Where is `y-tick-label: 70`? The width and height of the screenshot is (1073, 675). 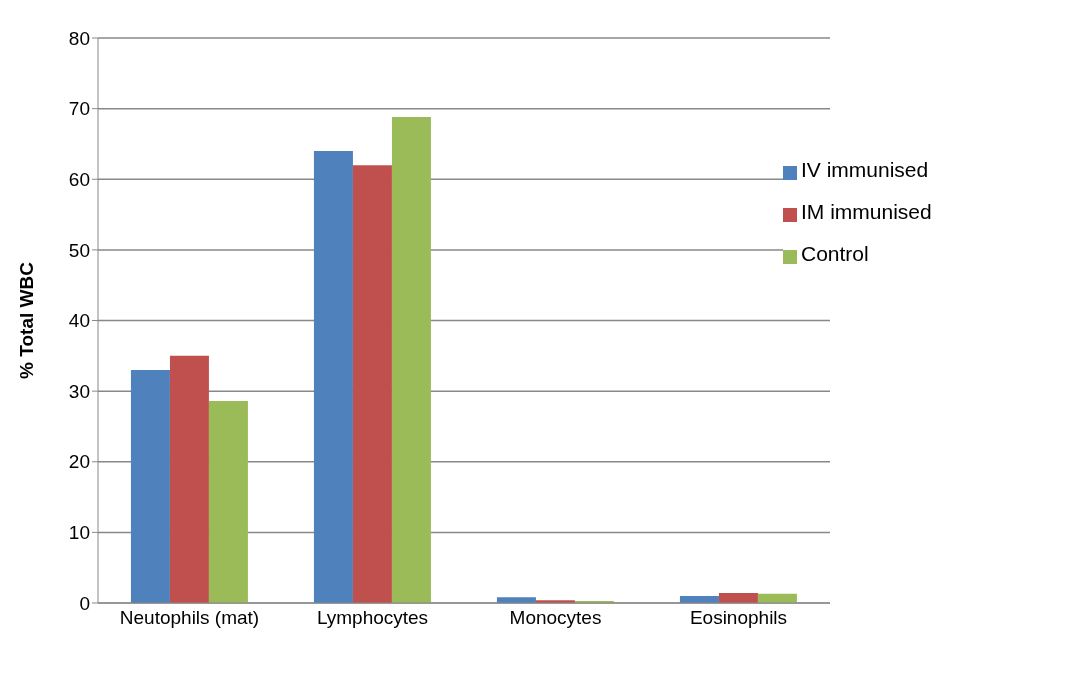 y-tick-label: 70 is located at coordinates (79, 109).